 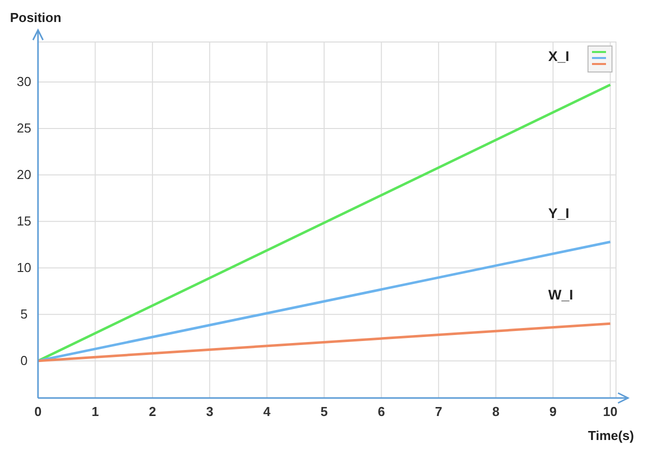 I want to click on x-tick-label: 7, so click(x=438, y=411).